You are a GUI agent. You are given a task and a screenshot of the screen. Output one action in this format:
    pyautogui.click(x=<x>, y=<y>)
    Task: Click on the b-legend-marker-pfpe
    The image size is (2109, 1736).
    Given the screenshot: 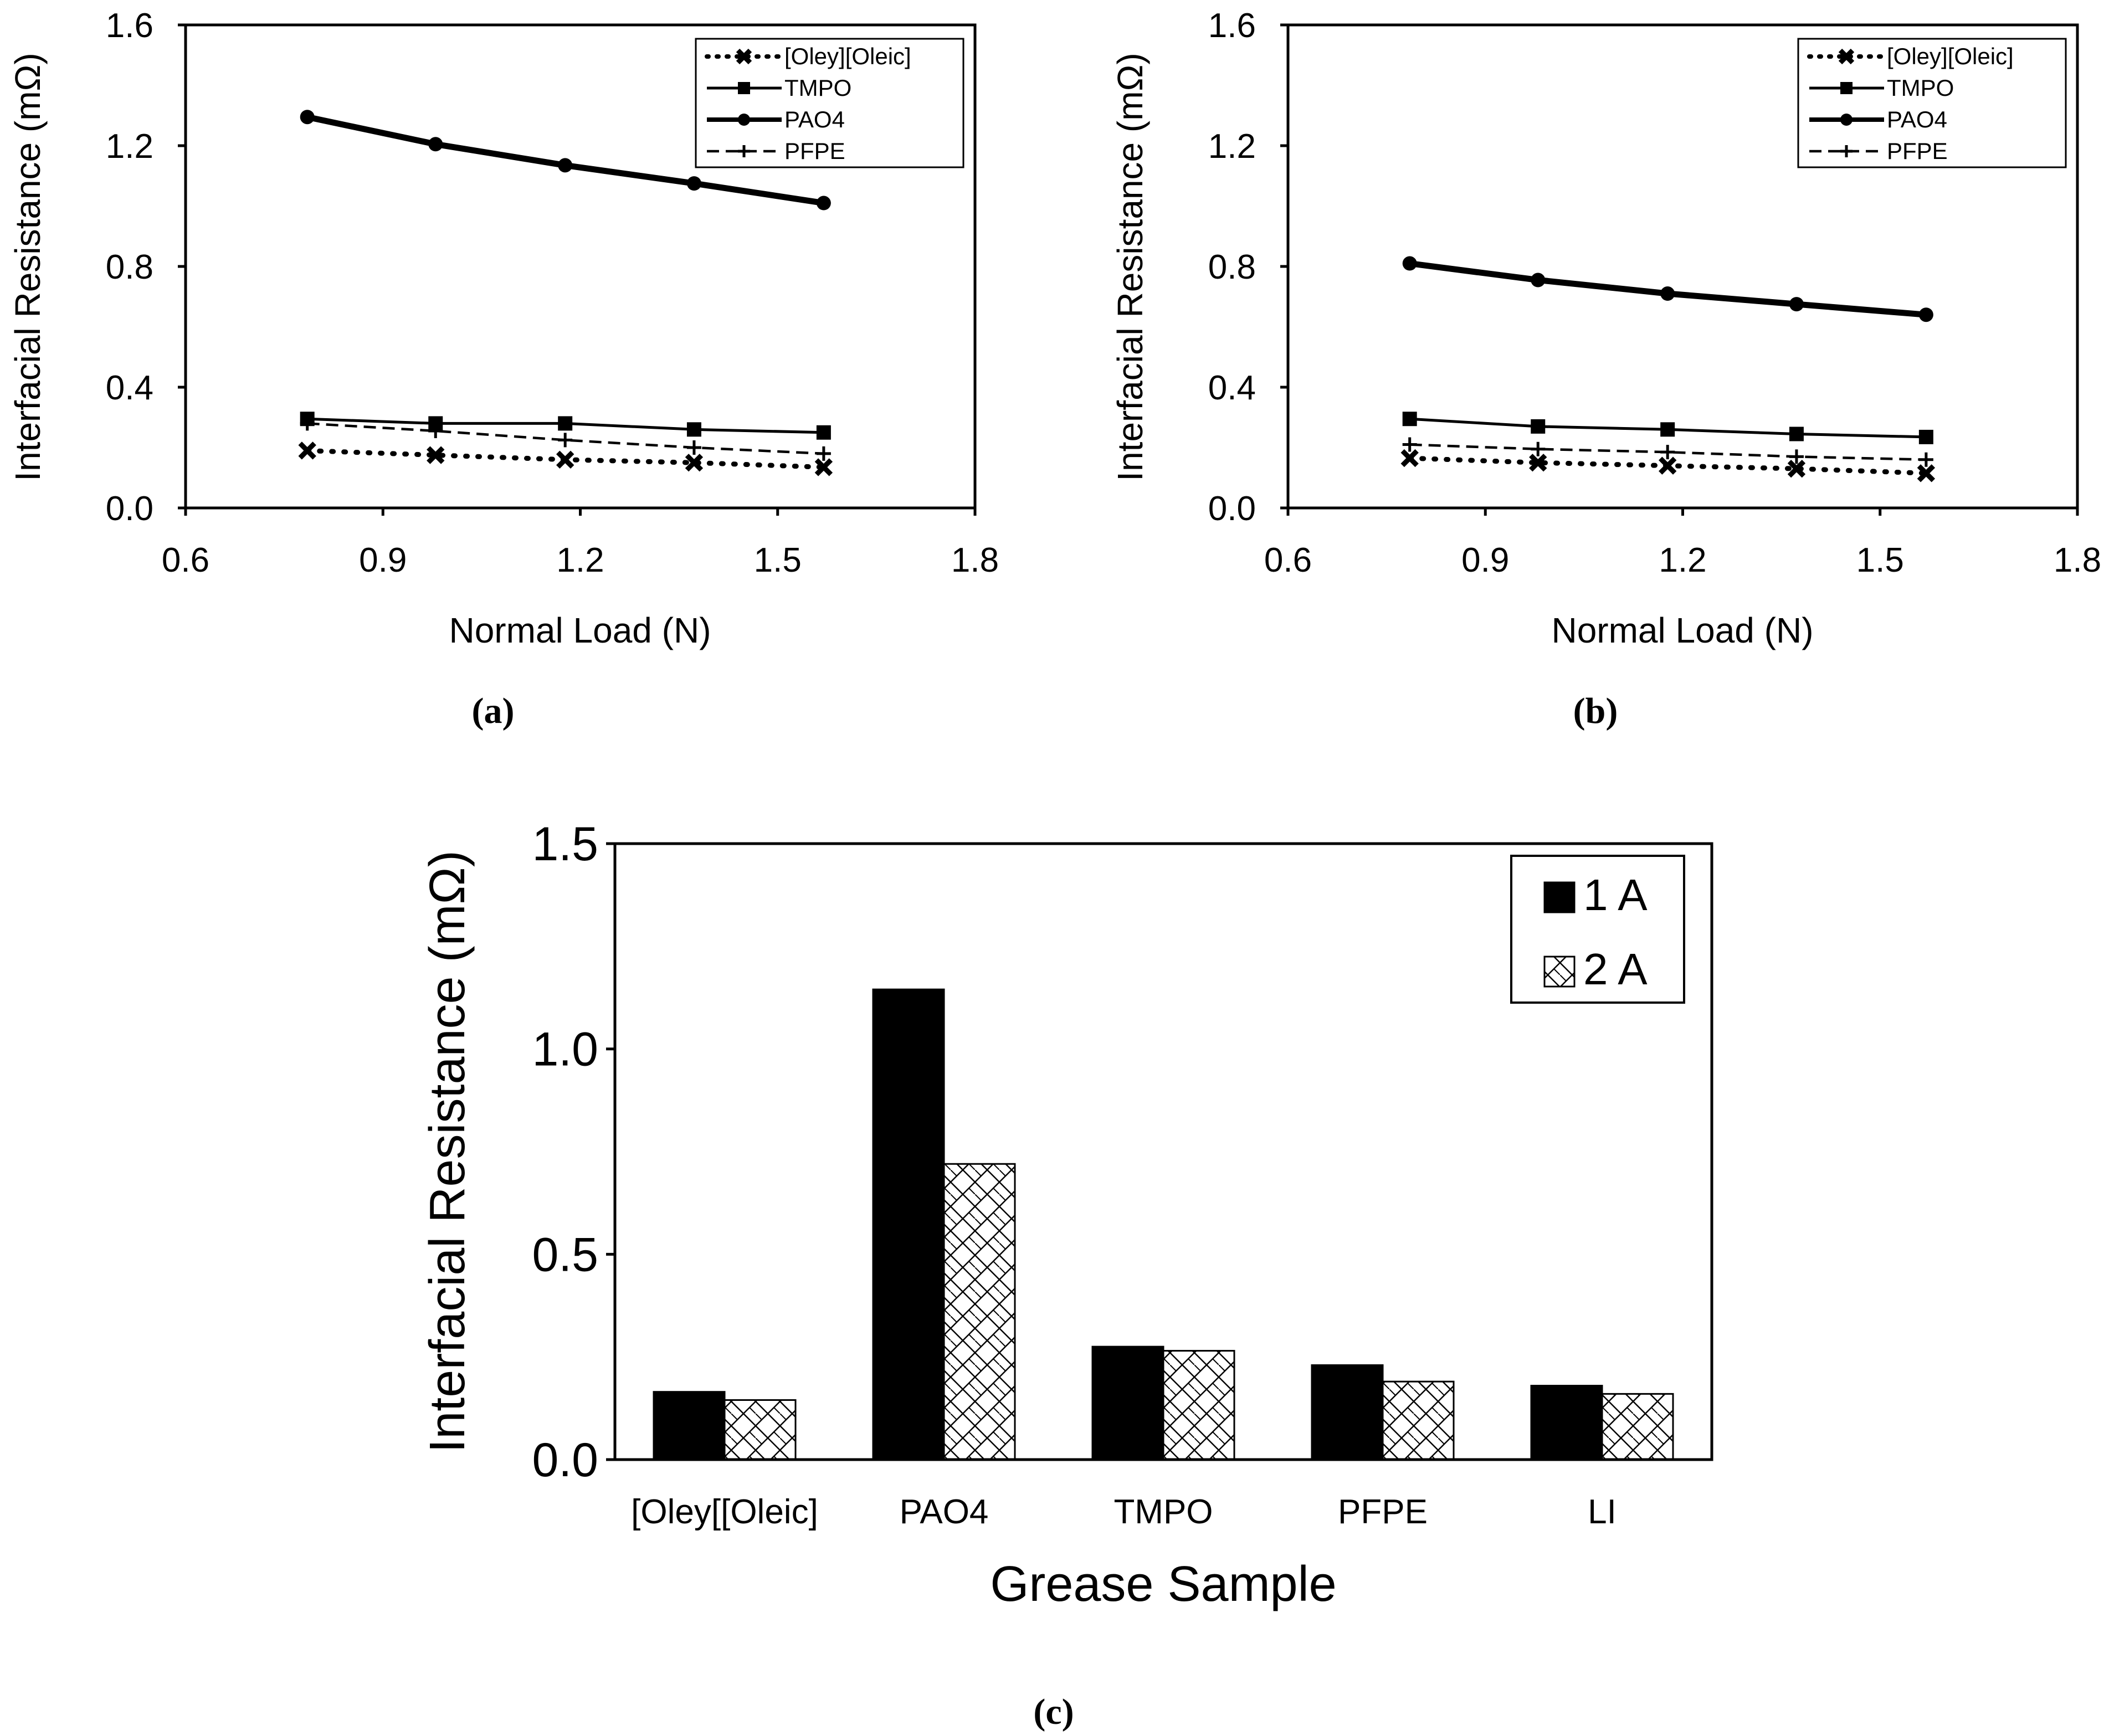 What is the action you would take?
    pyautogui.click(x=1846, y=151)
    